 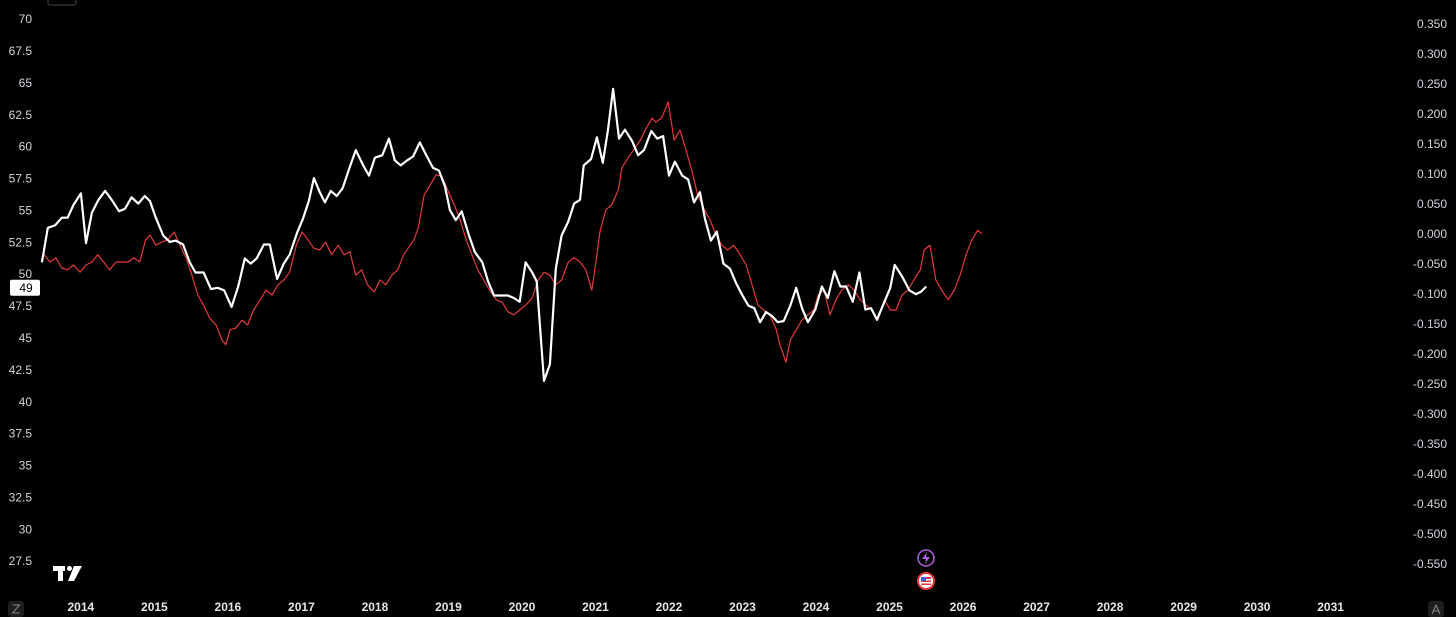 What do you see at coordinates (26, 19) in the screenshot?
I see `y-tick-label: 70` at bounding box center [26, 19].